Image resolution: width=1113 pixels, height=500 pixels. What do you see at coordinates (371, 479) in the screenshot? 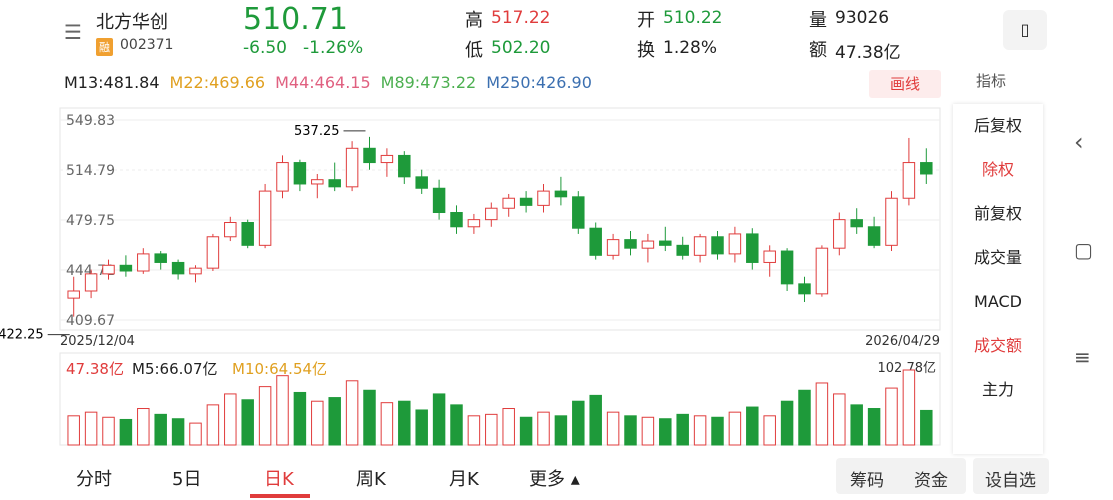
I see `tab: 周K` at bounding box center [371, 479].